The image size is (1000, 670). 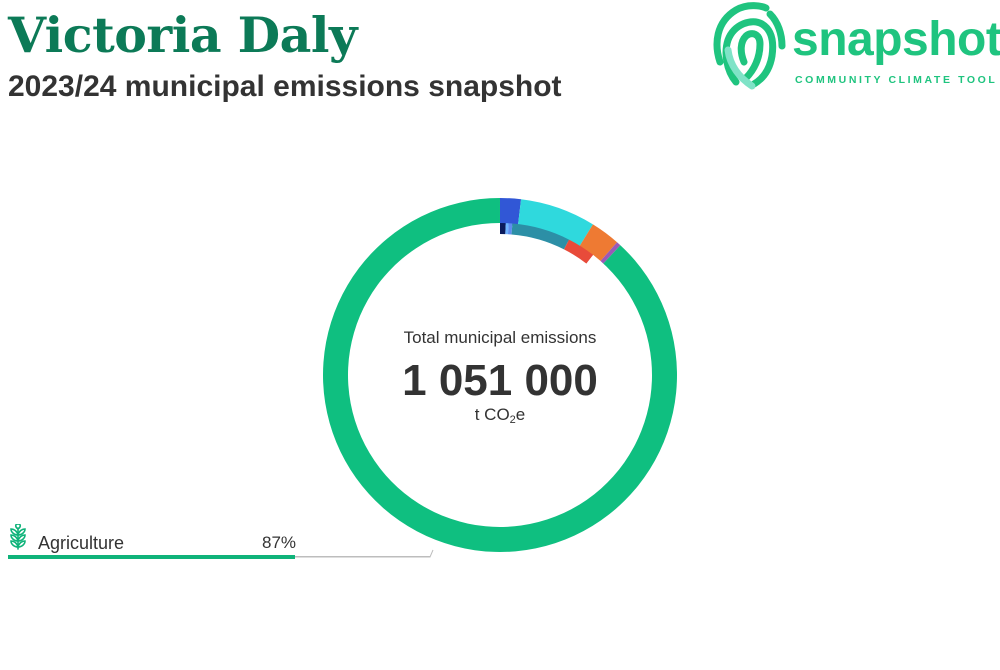 I want to click on fingerprint-logo-icon, so click(x=749, y=46).